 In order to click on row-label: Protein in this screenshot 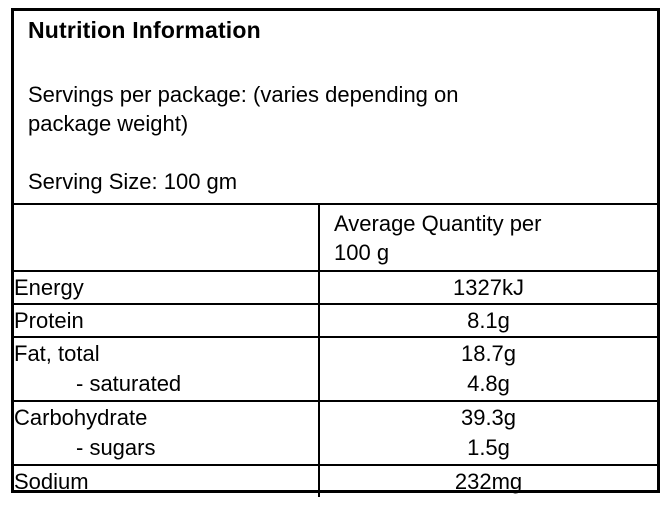, I will do `click(49, 320)`.